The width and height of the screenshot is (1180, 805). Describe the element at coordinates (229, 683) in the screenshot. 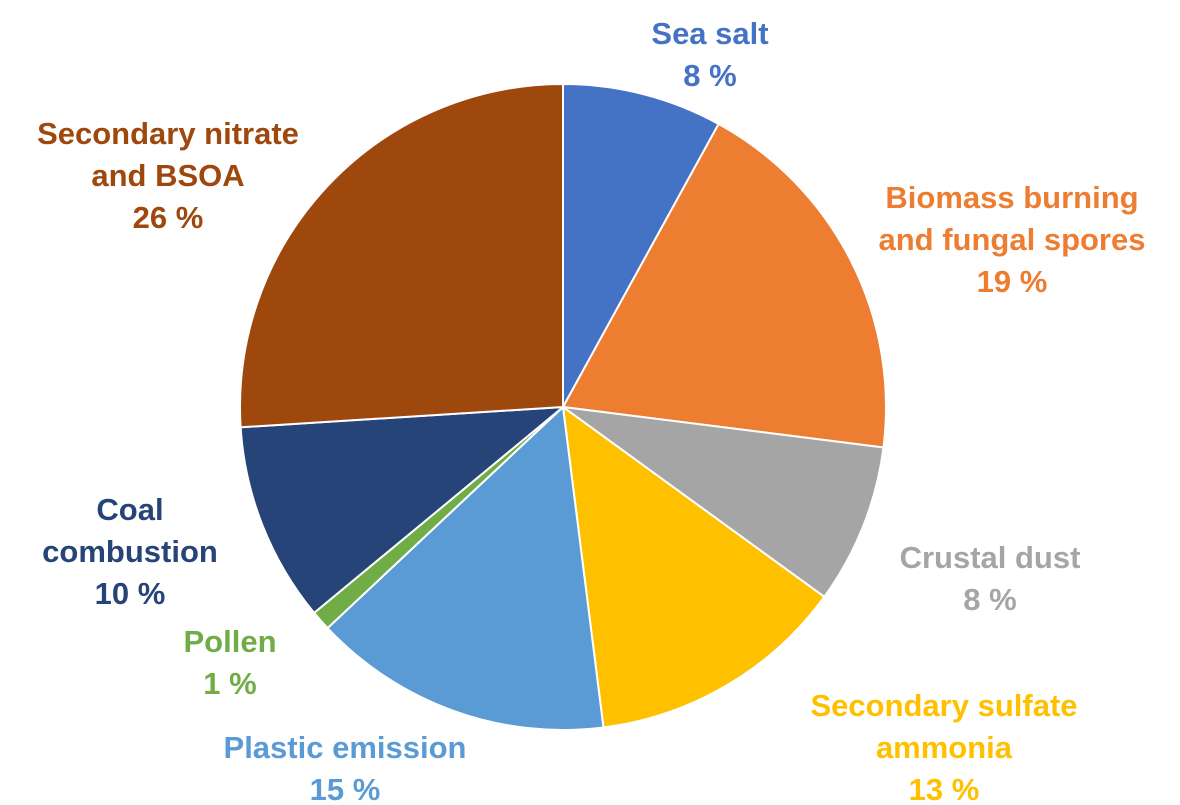

I see `slice-value-label: 1 %` at that location.